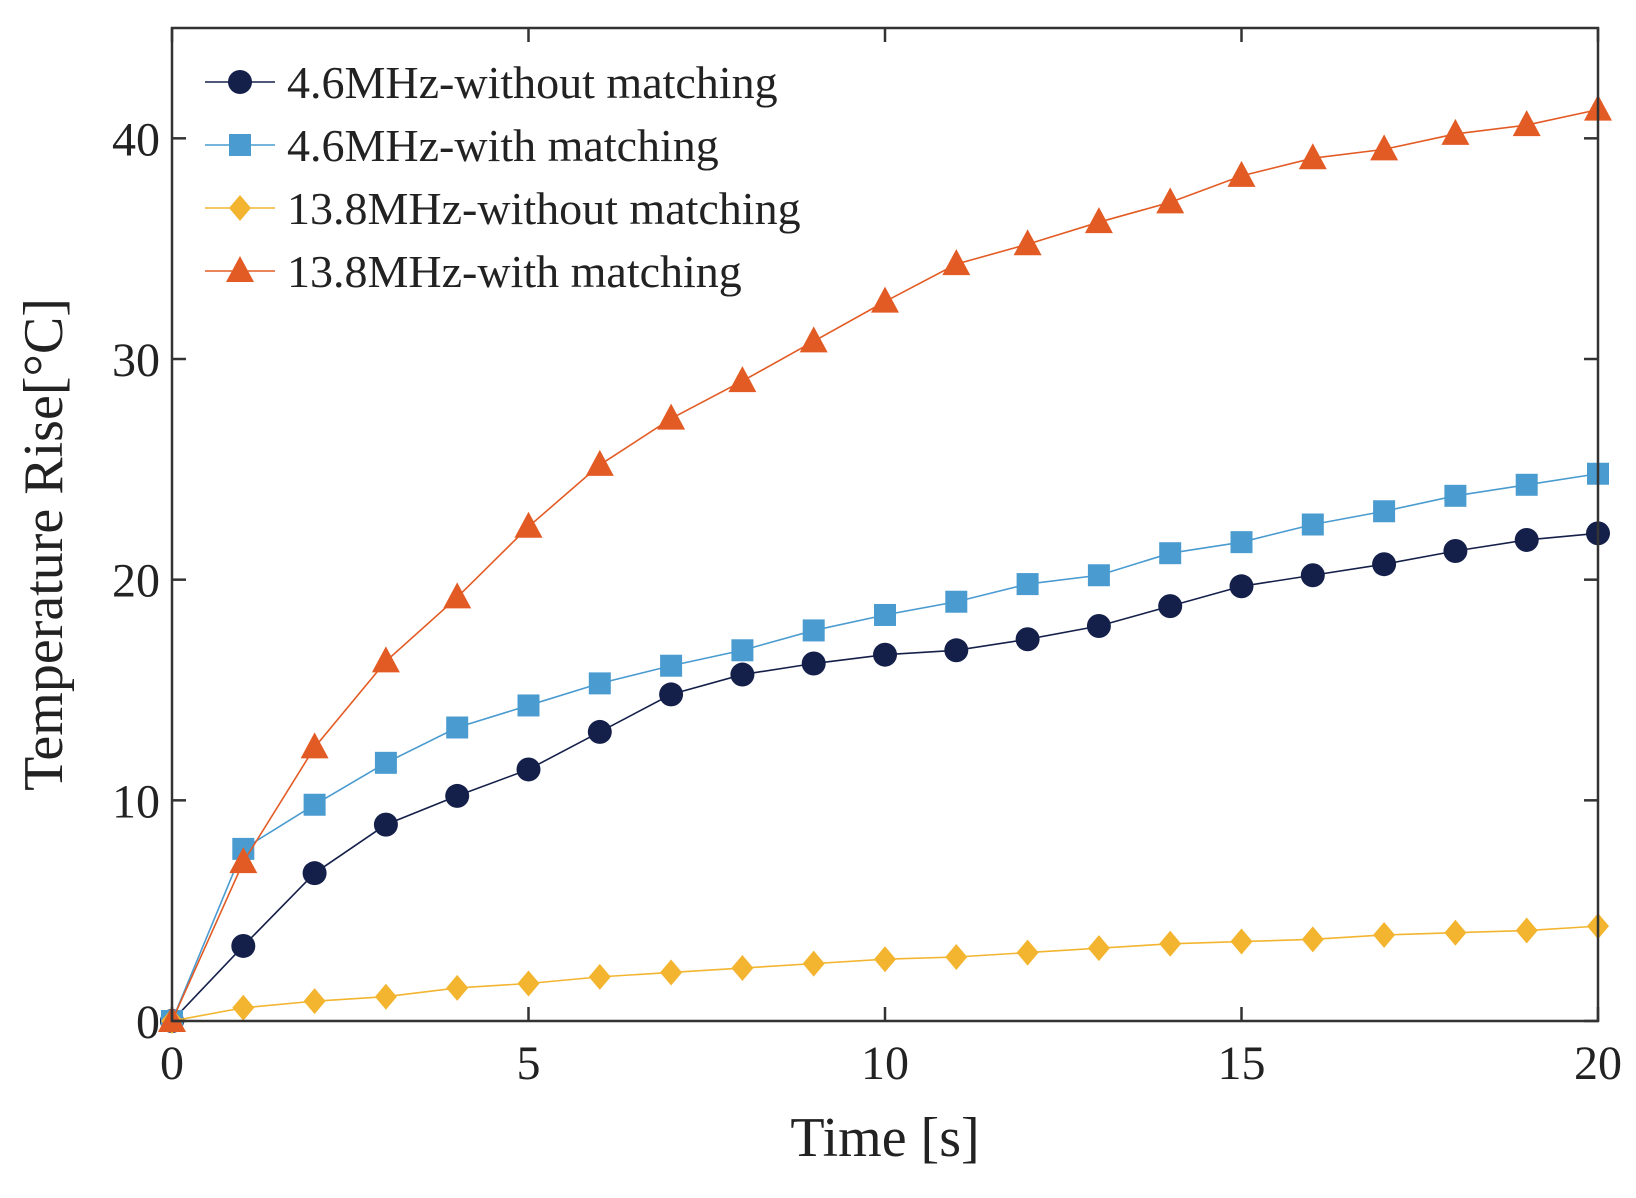 This screenshot has width=1636, height=1198. What do you see at coordinates (136, 360) in the screenshot?
I see `y-tick-label: 30` at bounding box center [136, 360].